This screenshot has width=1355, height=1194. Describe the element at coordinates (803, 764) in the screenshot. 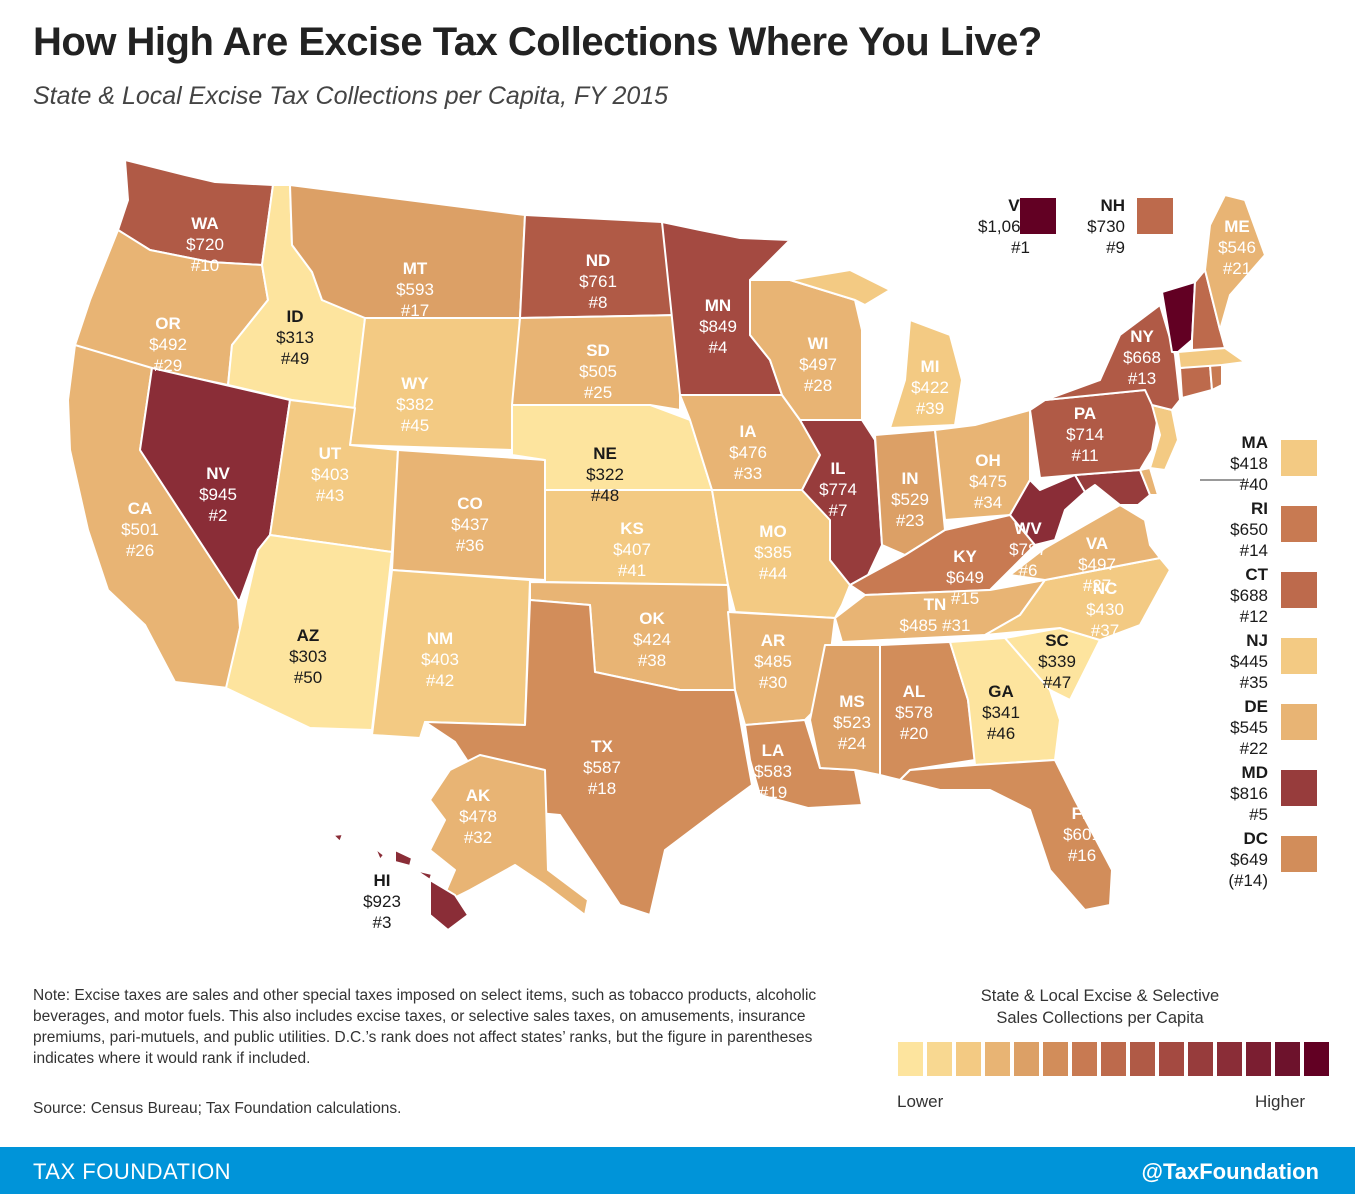

I see `state-LA` at that location.